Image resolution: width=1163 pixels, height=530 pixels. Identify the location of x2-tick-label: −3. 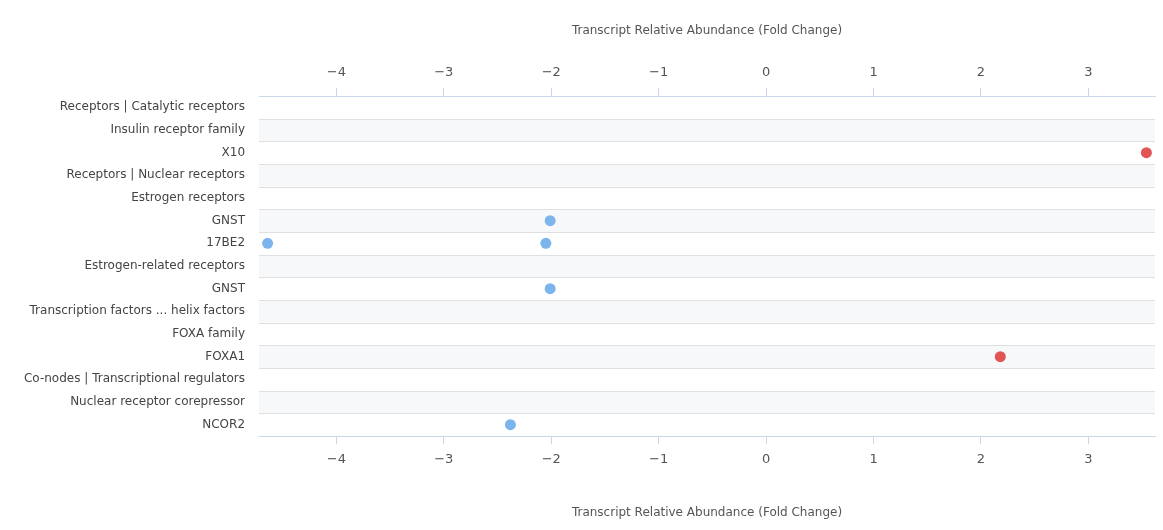
(444, 71).